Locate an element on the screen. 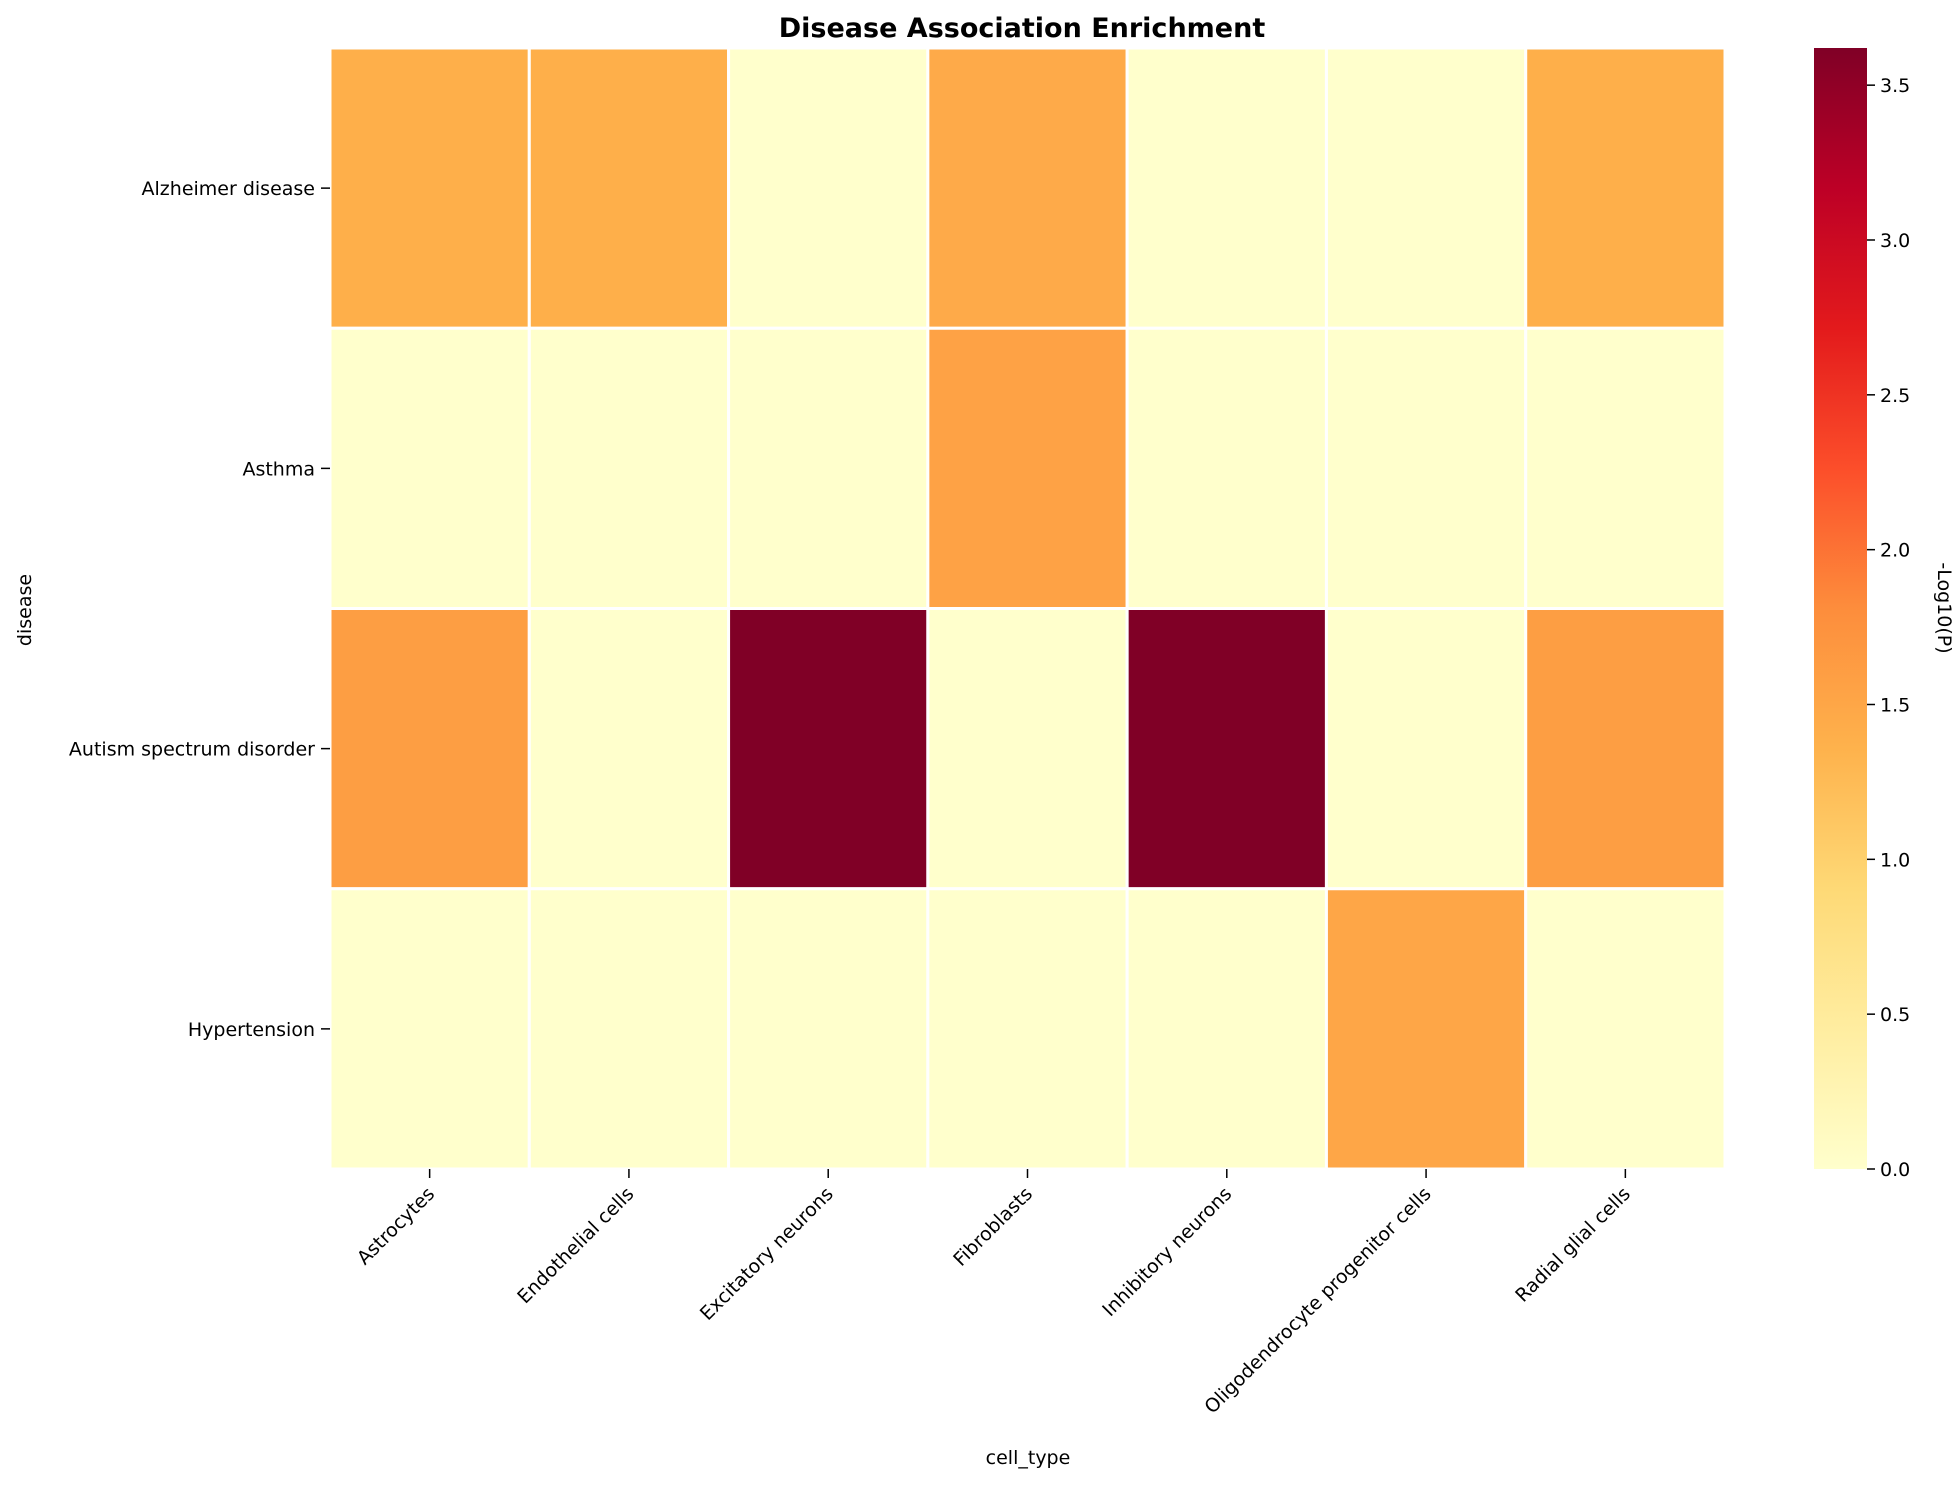 Image resolution: width=1955 pixels, height=1488 pixels. colorbar-tick-label: 0.0 is located at coordinates (1895, 1170).